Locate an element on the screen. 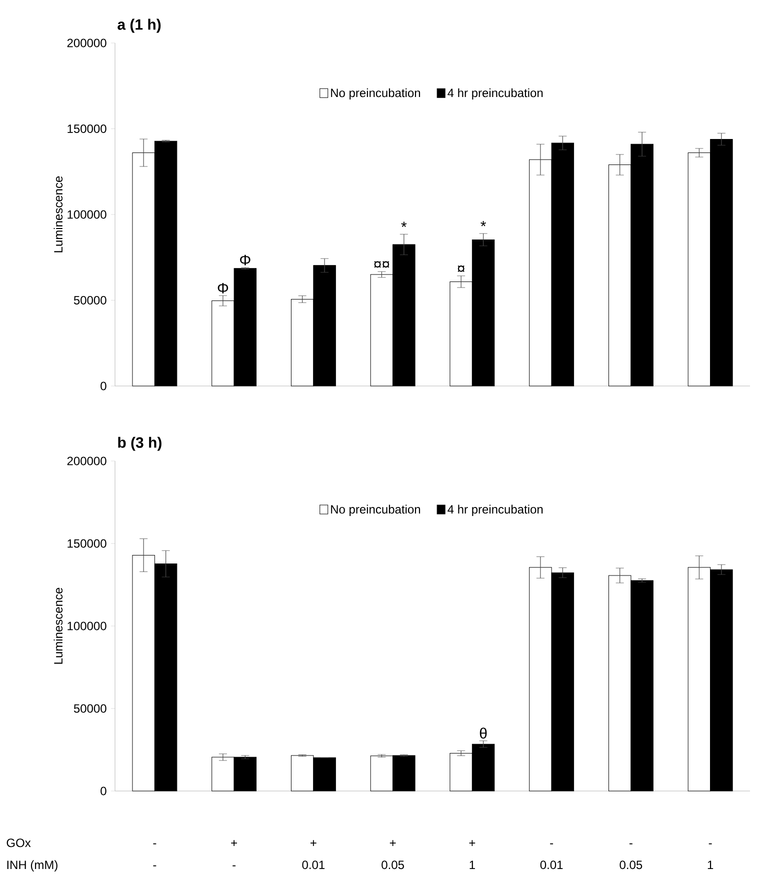 The height and width of the screenshot is (890, 762). chart-title: a (1 h) is located at coordinates (139, 25).